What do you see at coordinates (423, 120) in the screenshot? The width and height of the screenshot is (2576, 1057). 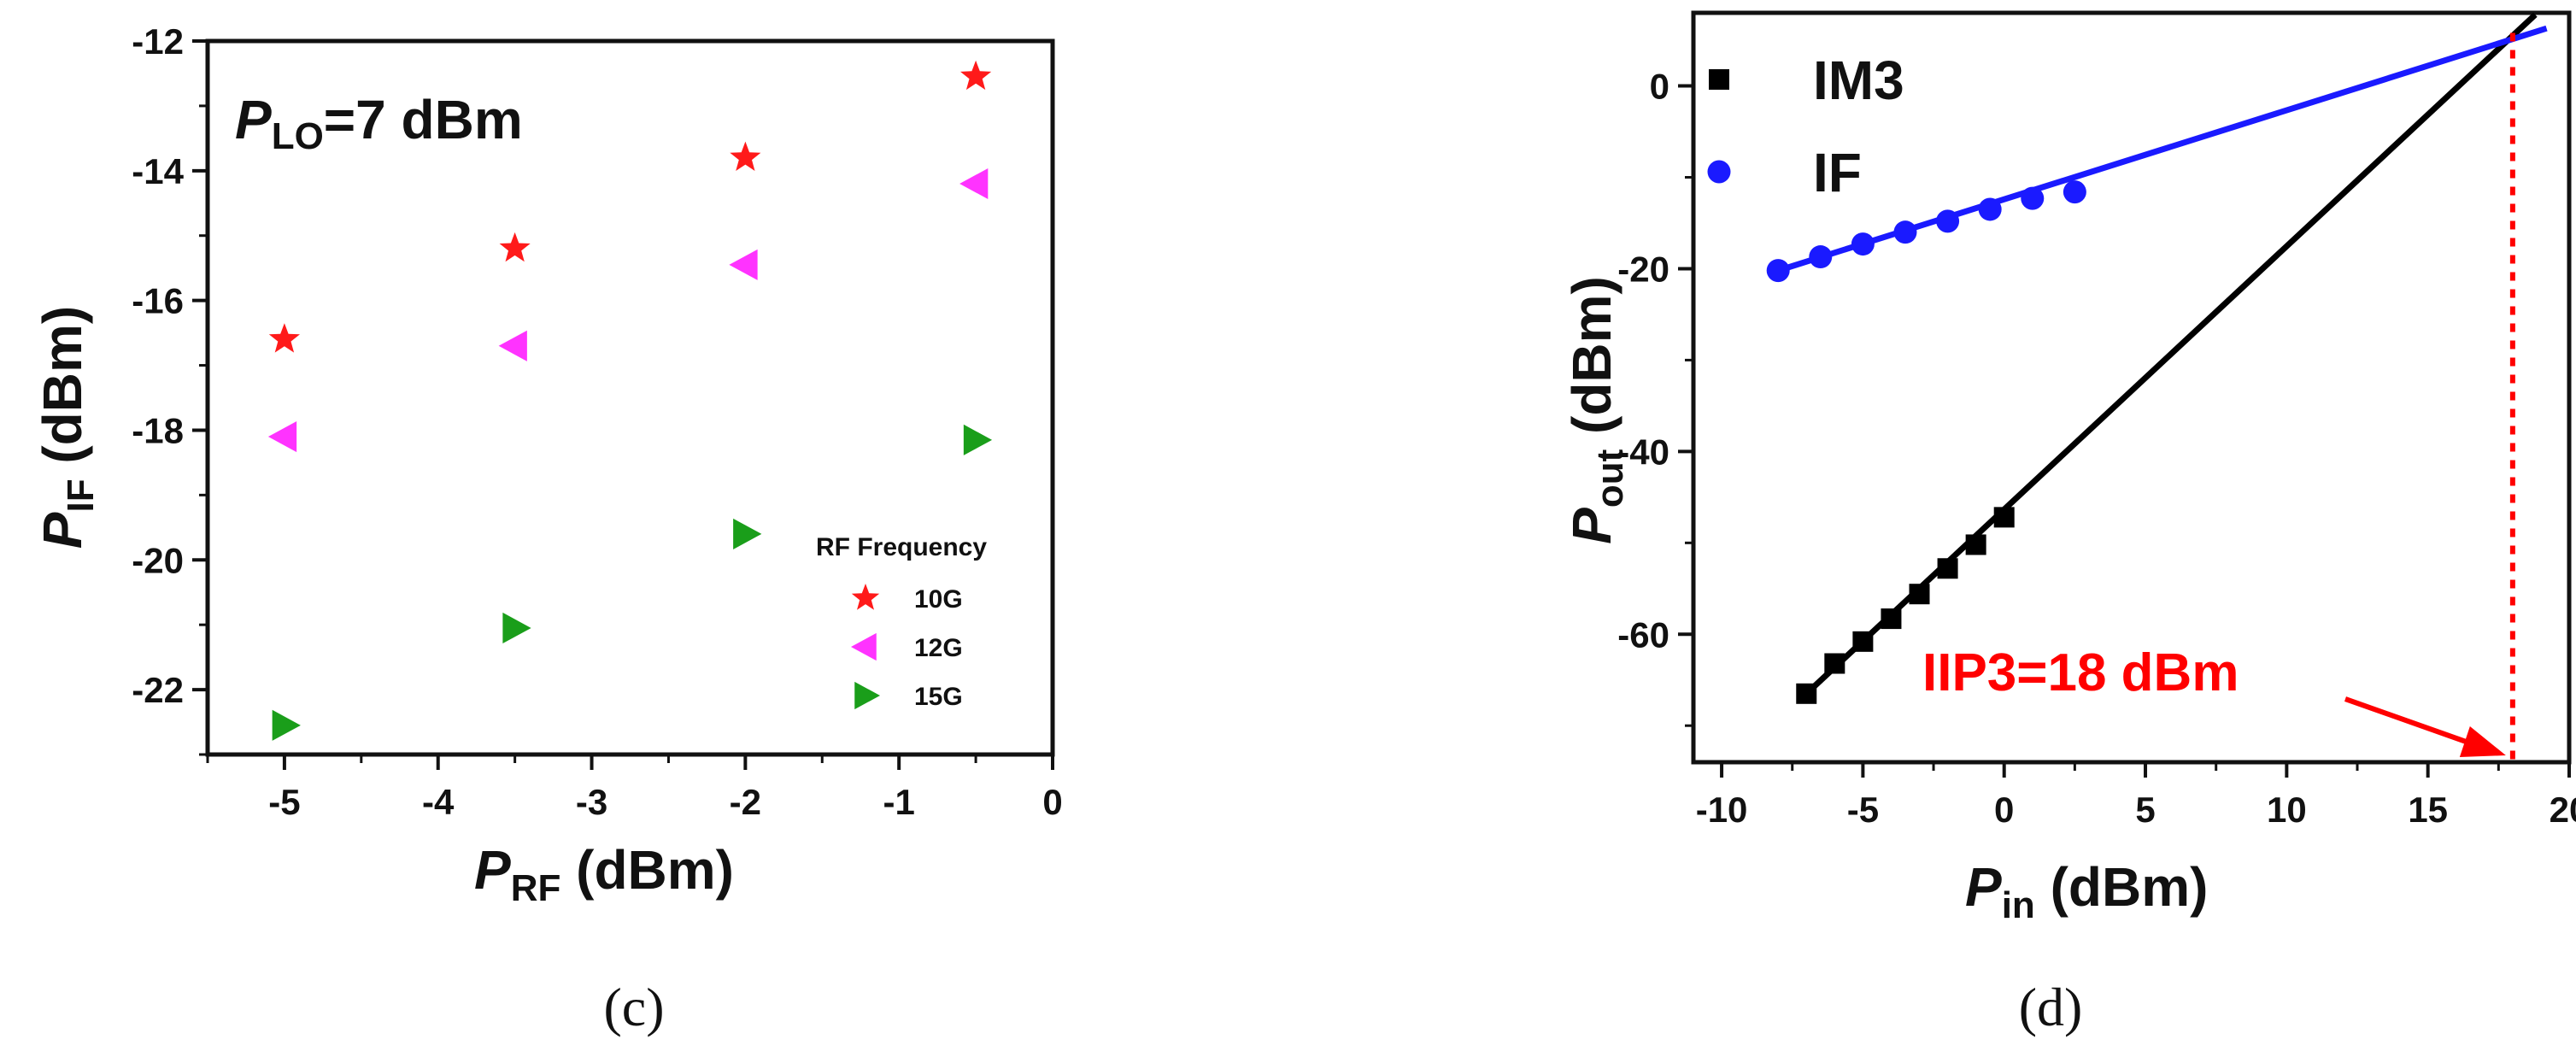 I see `annotation-rest: =7 dBm` at bounding box center [423, 120].